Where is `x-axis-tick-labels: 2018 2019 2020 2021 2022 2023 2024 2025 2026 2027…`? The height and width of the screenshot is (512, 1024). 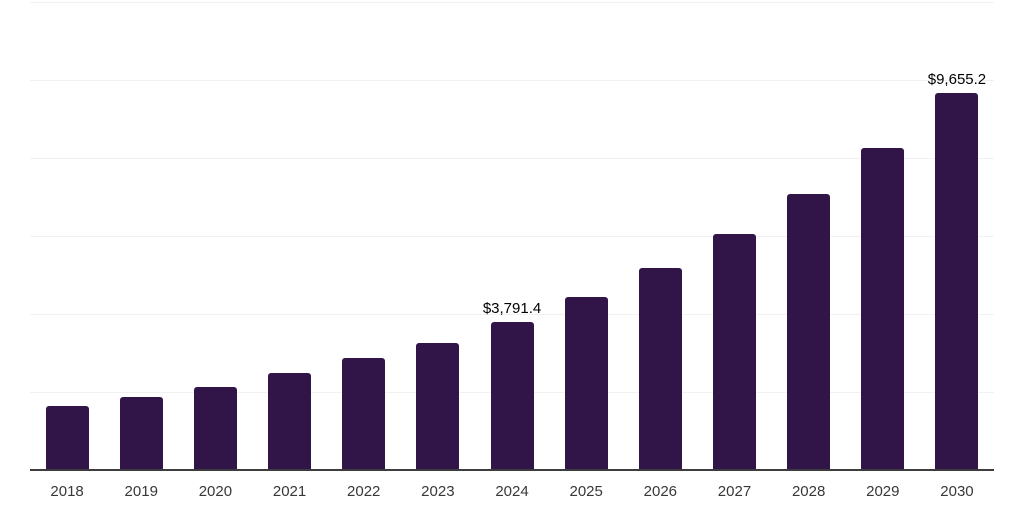 x-axis-tick-labels: 2018 2019 2020 2021 2022 2023 2024 2025 2026 2027… is located at coordinates (512, 491).